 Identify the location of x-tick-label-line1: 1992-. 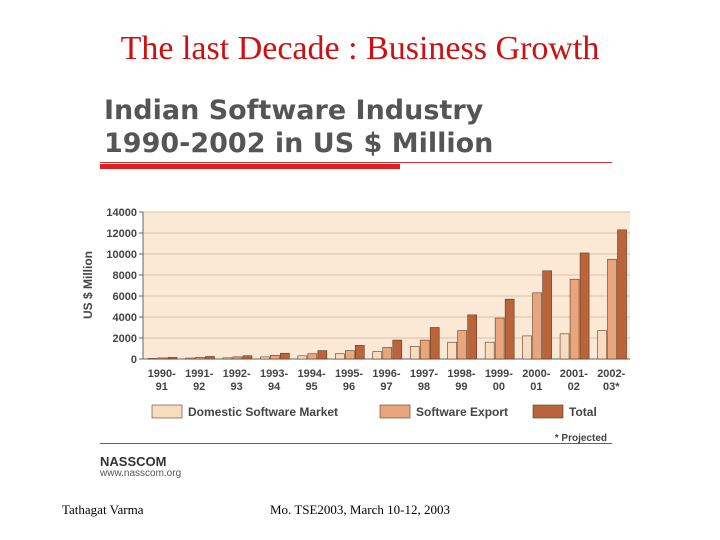
(237, 374).